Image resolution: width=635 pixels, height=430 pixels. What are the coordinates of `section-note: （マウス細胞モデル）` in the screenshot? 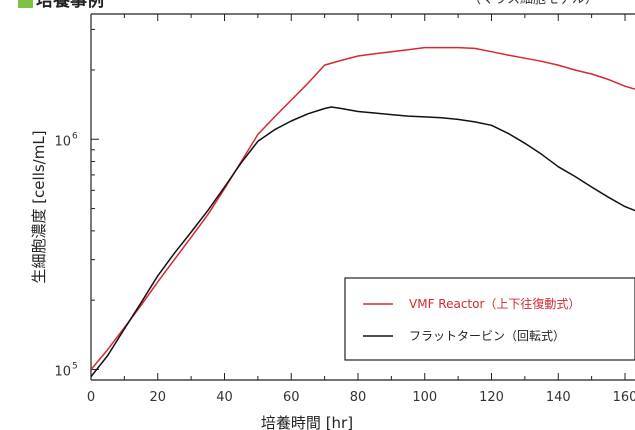 It's located at (533, 4).